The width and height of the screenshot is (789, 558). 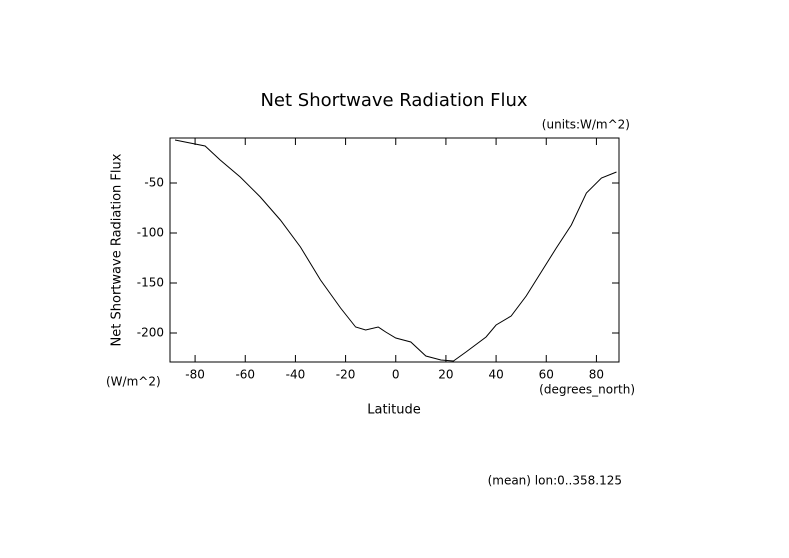 I want to click on y-tick-label: -100, so click(x=150, y=233).